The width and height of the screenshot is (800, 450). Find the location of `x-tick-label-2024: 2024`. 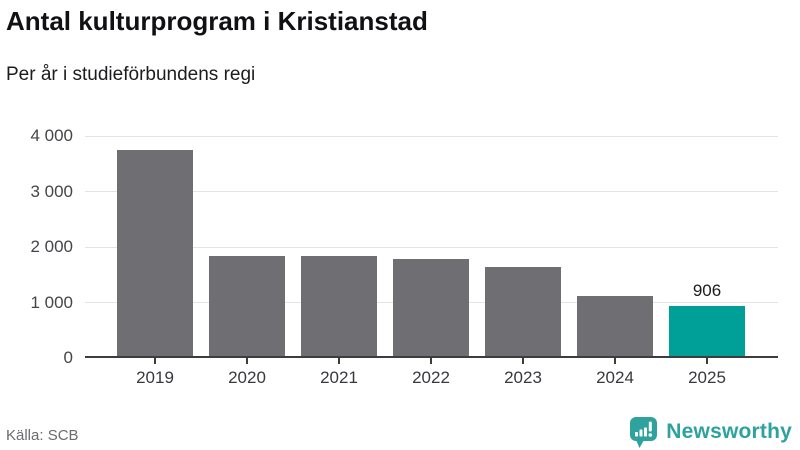

x-tick-label-2024: 2024 is located at coordinates (615, 377).